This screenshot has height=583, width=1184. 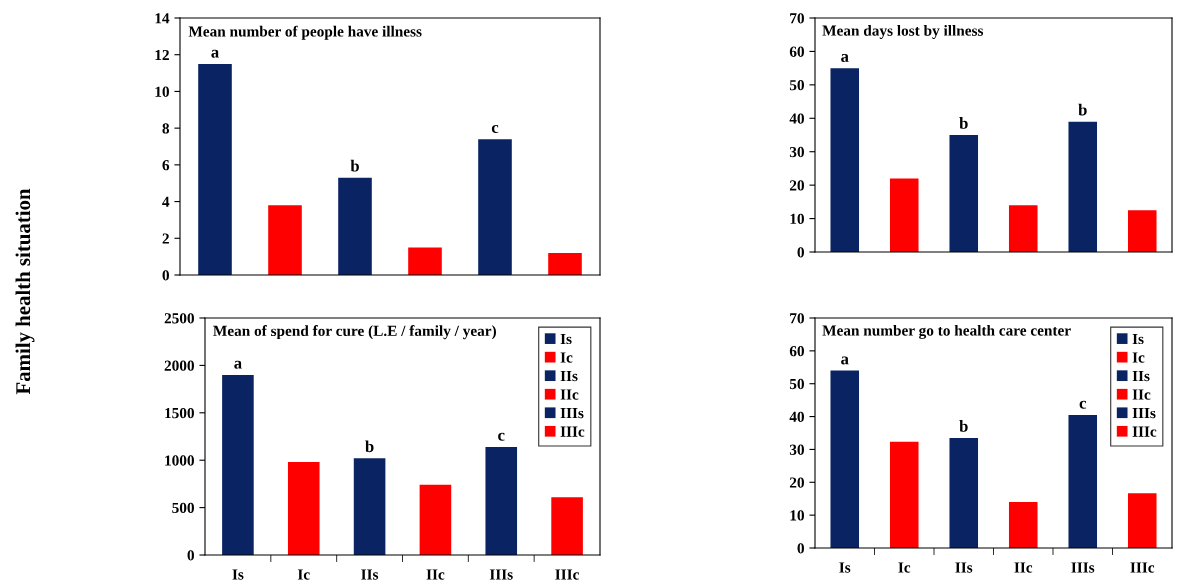 I want to click on y-tick-label: 8, so click(x=166, y=128).